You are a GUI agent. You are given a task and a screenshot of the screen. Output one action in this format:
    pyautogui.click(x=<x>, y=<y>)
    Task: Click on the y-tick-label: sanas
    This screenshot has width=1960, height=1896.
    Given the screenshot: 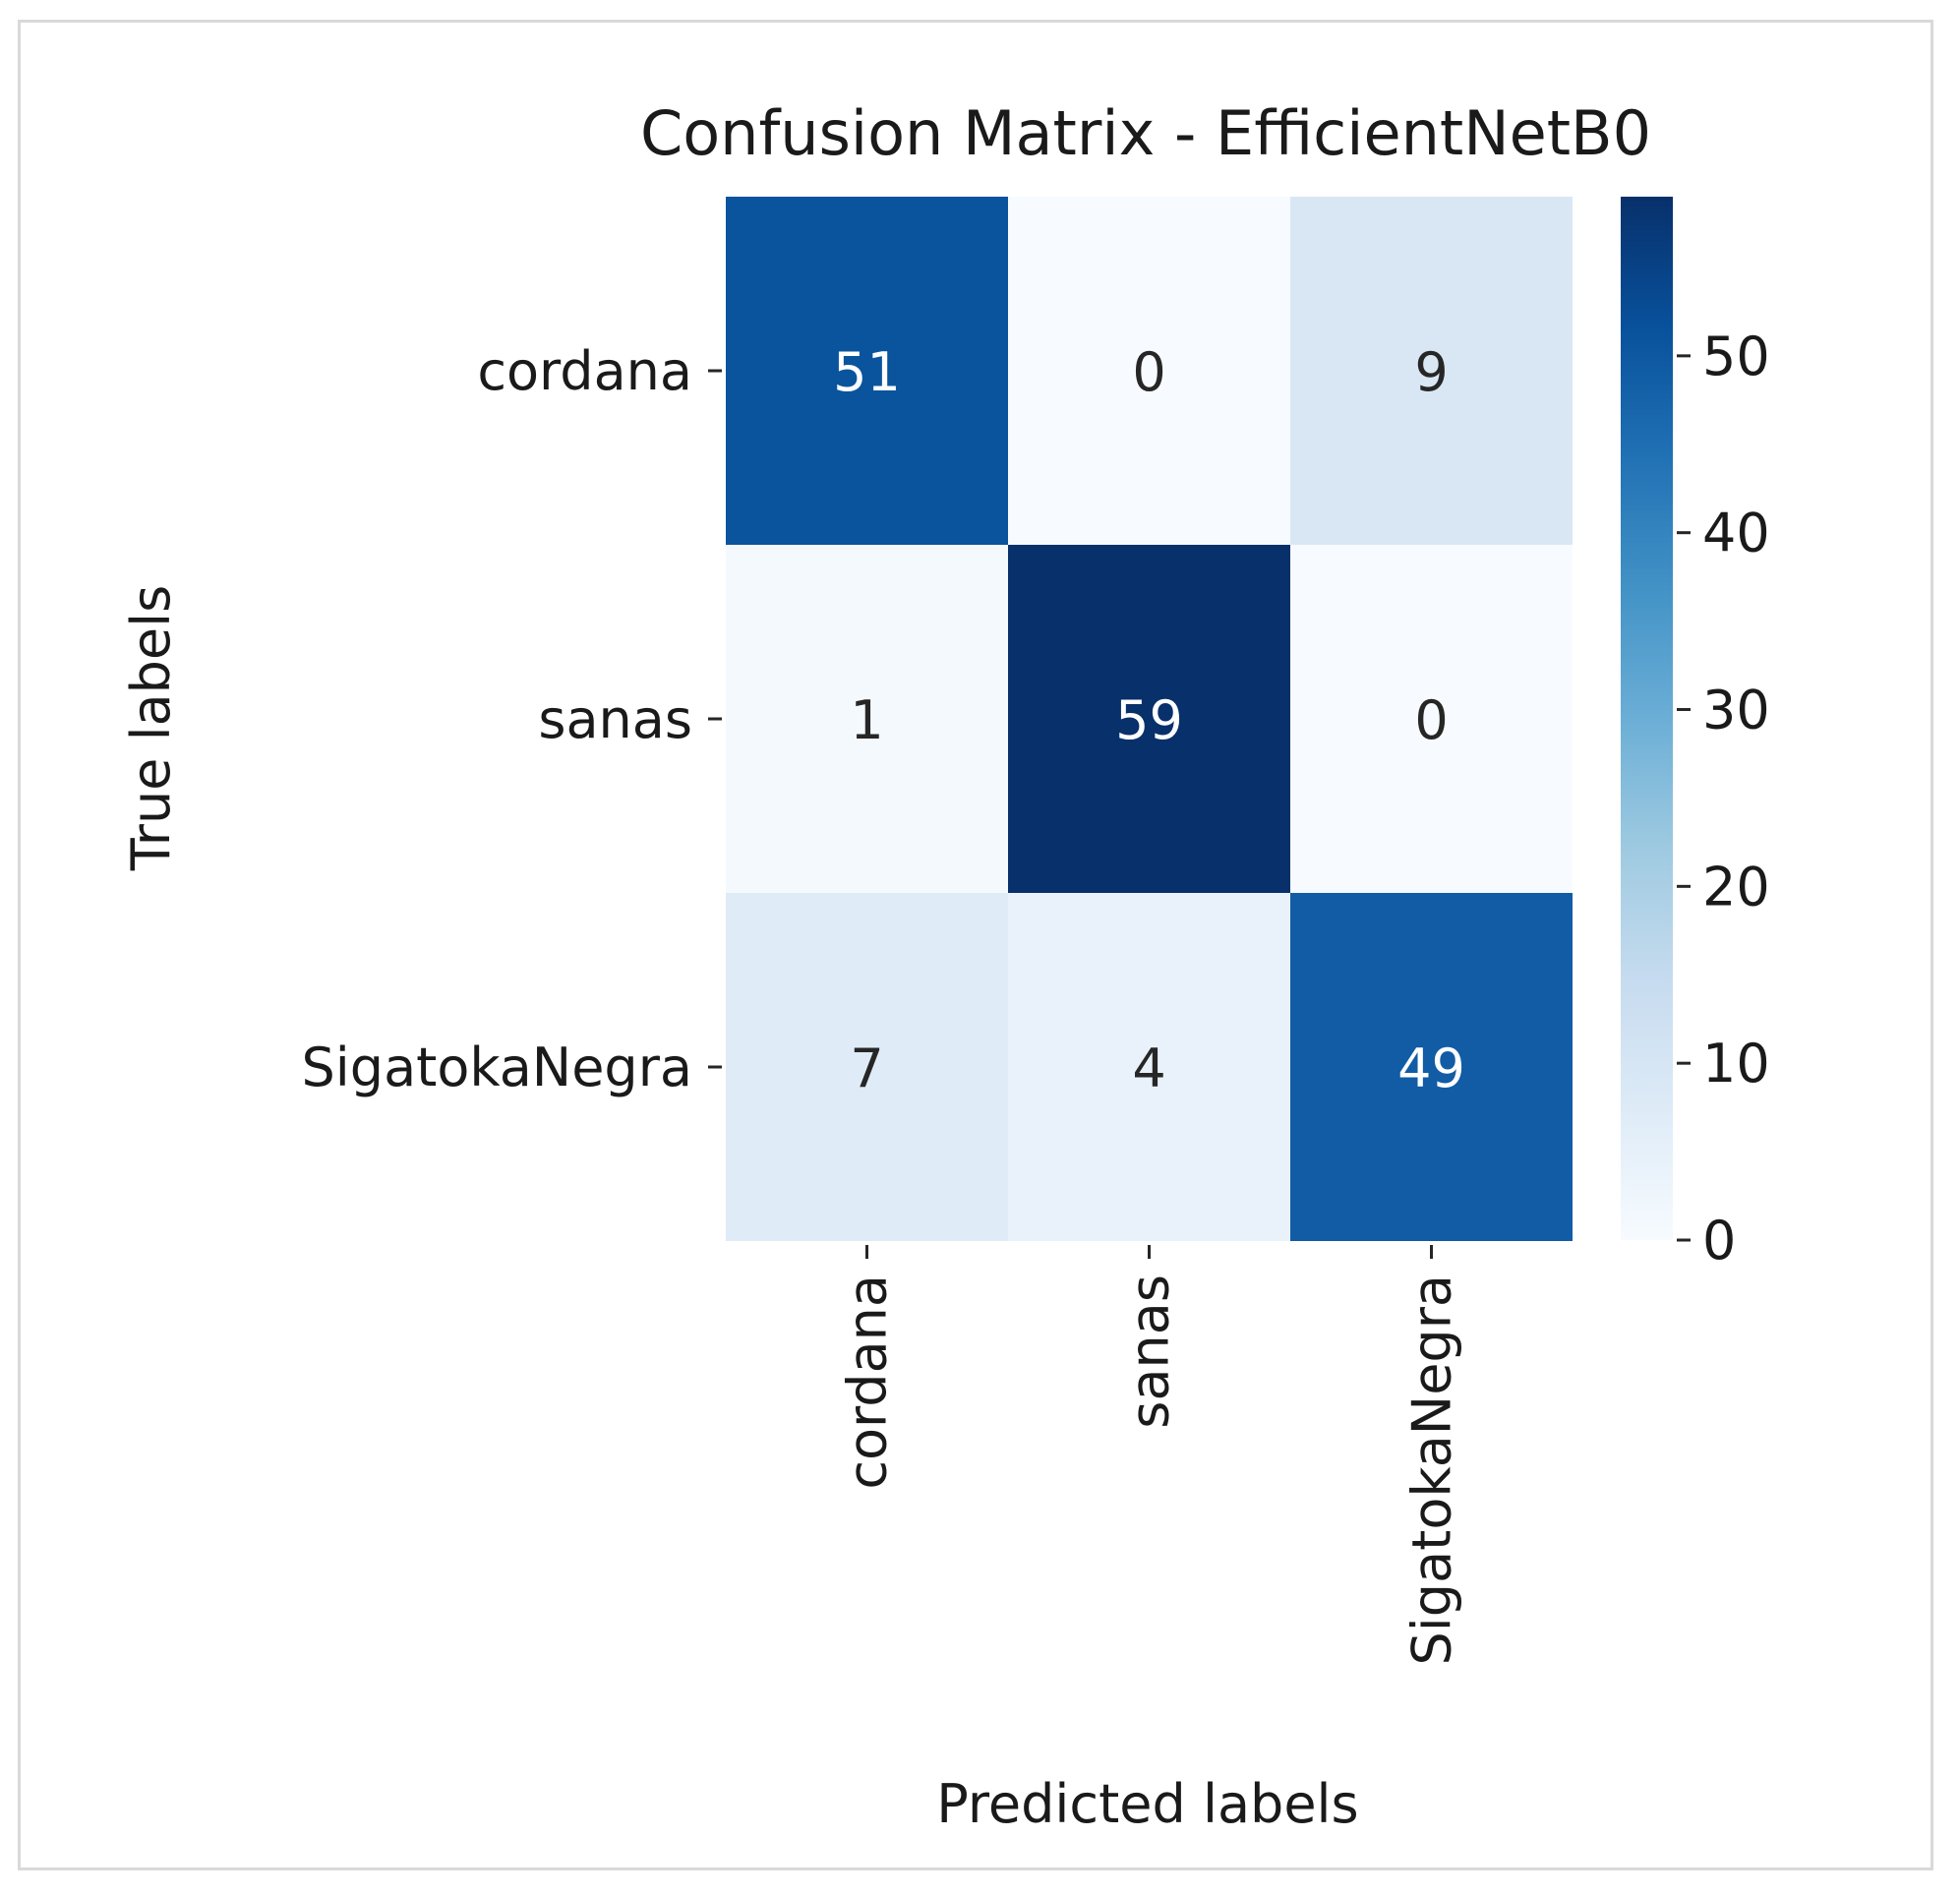 What is the action you would take?
    pyautogui.click(x=615, y=719)
    